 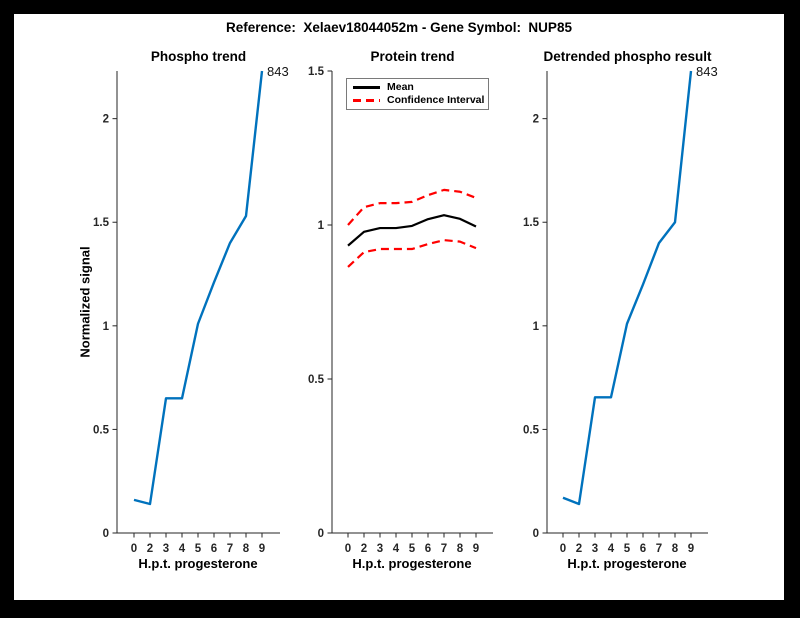 I want to click on series-phospho, so click(x=198, y=288).